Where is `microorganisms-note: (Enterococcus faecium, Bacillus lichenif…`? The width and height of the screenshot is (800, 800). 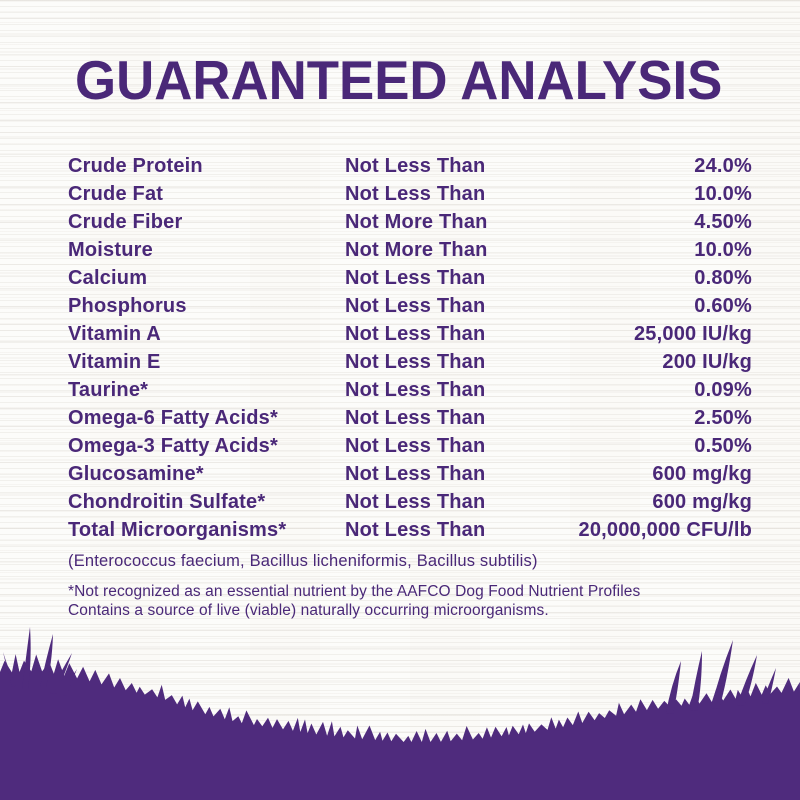
microorganisms-note: (Enterococcus faecium, Bacillus lichenif… is located at coordinates (303, 561).